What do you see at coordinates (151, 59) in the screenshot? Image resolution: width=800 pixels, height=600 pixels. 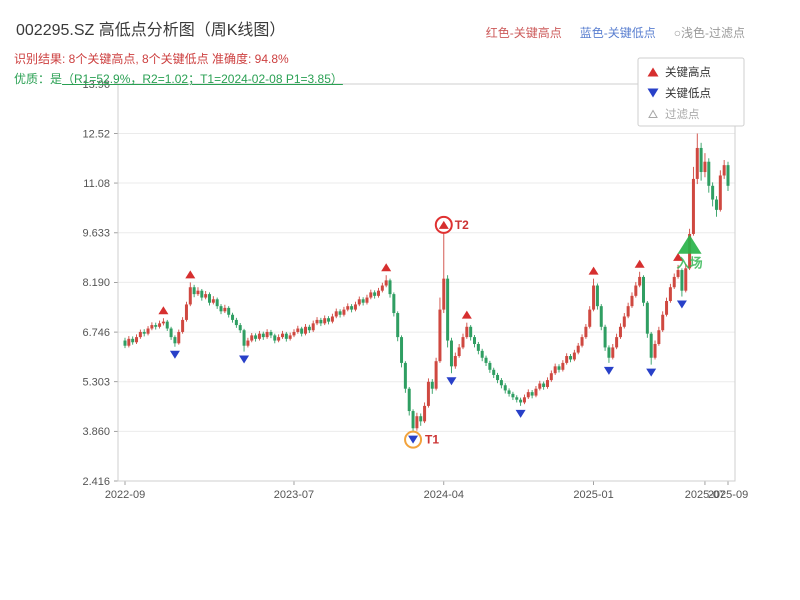 I see `recognition-result-text: 识别结果: 8个关键高点, 8个关键低点 准确度: 94.8%` at bounding box center [151, 59].